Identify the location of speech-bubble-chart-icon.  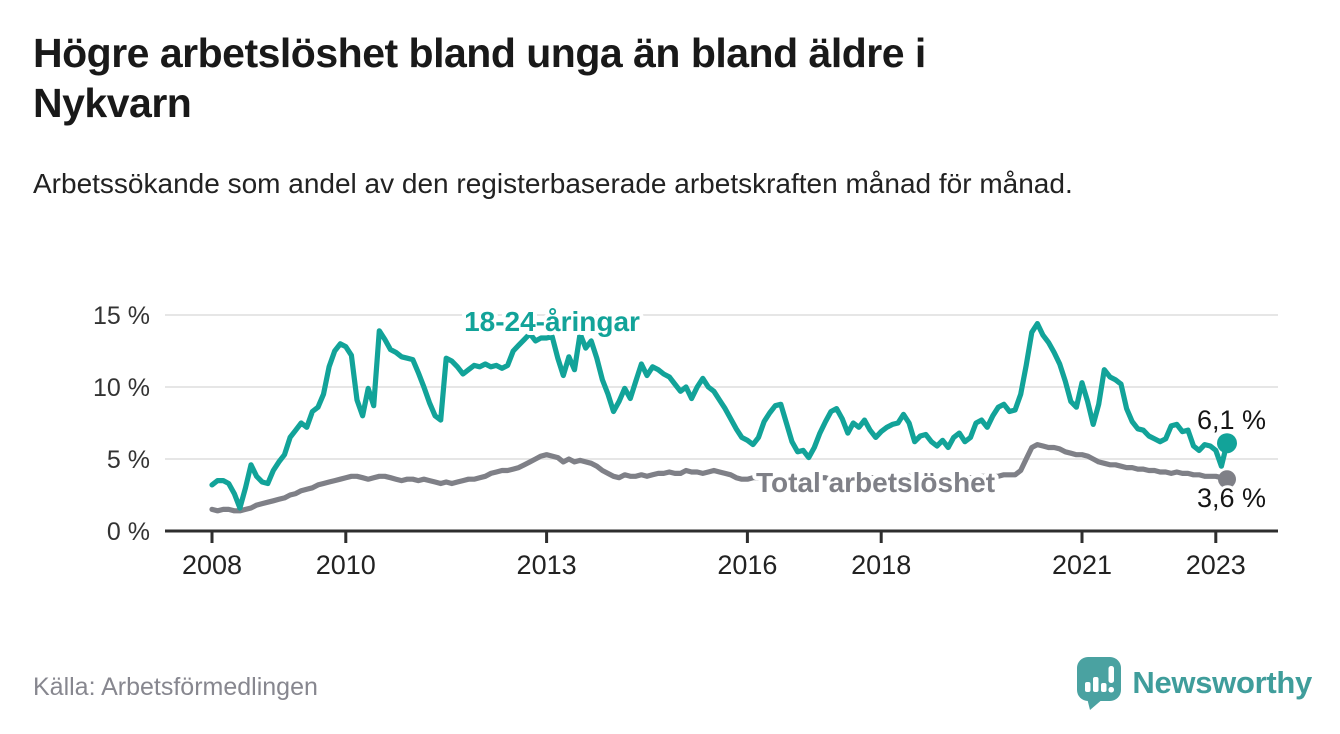
(1099, 683).